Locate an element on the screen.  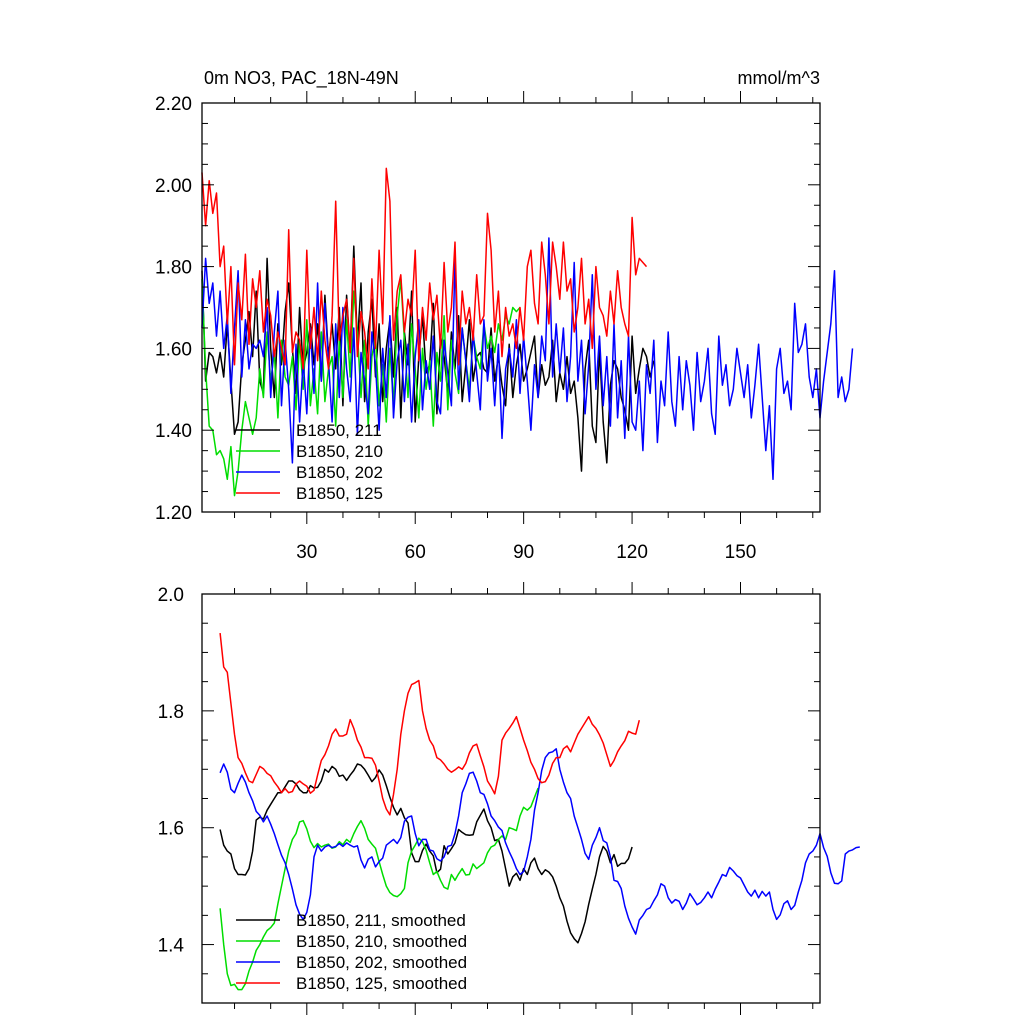
x-tick-label: 90 is located at coordinates (523, 552).